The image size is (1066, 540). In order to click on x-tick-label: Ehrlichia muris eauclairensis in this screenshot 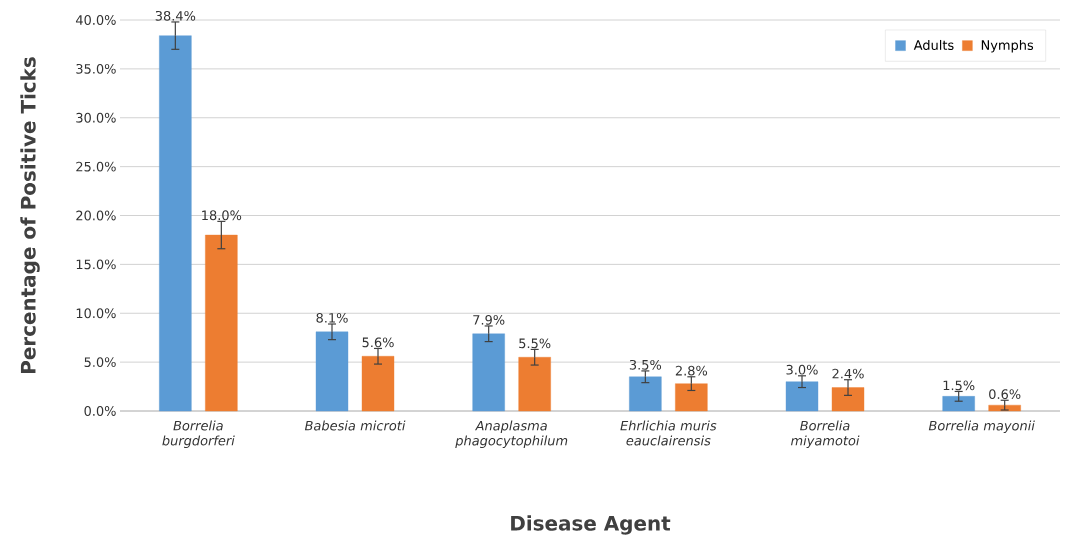, I will do `click(668, 433)`.